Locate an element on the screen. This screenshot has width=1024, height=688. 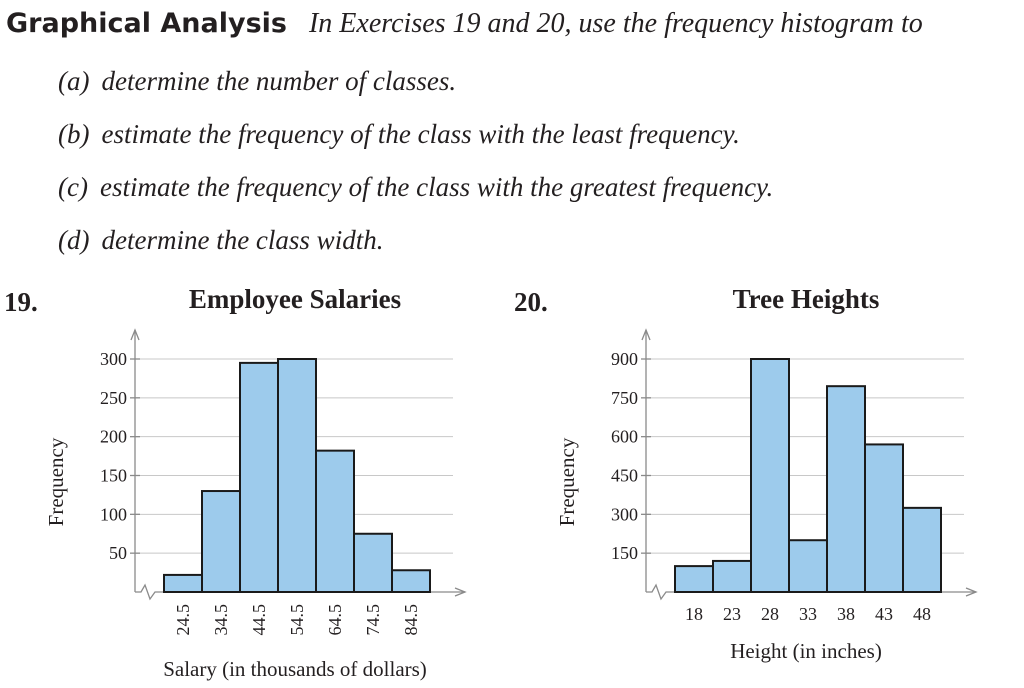
y-tick-label: 450 is located at coordinates (624, 476).